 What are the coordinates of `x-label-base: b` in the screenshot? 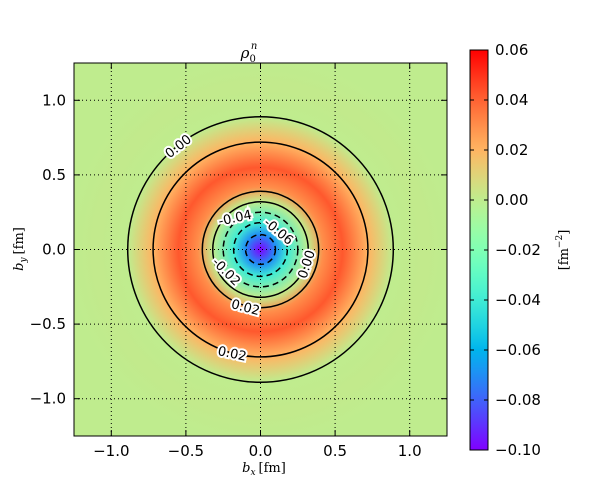 It's located at (246, 468).